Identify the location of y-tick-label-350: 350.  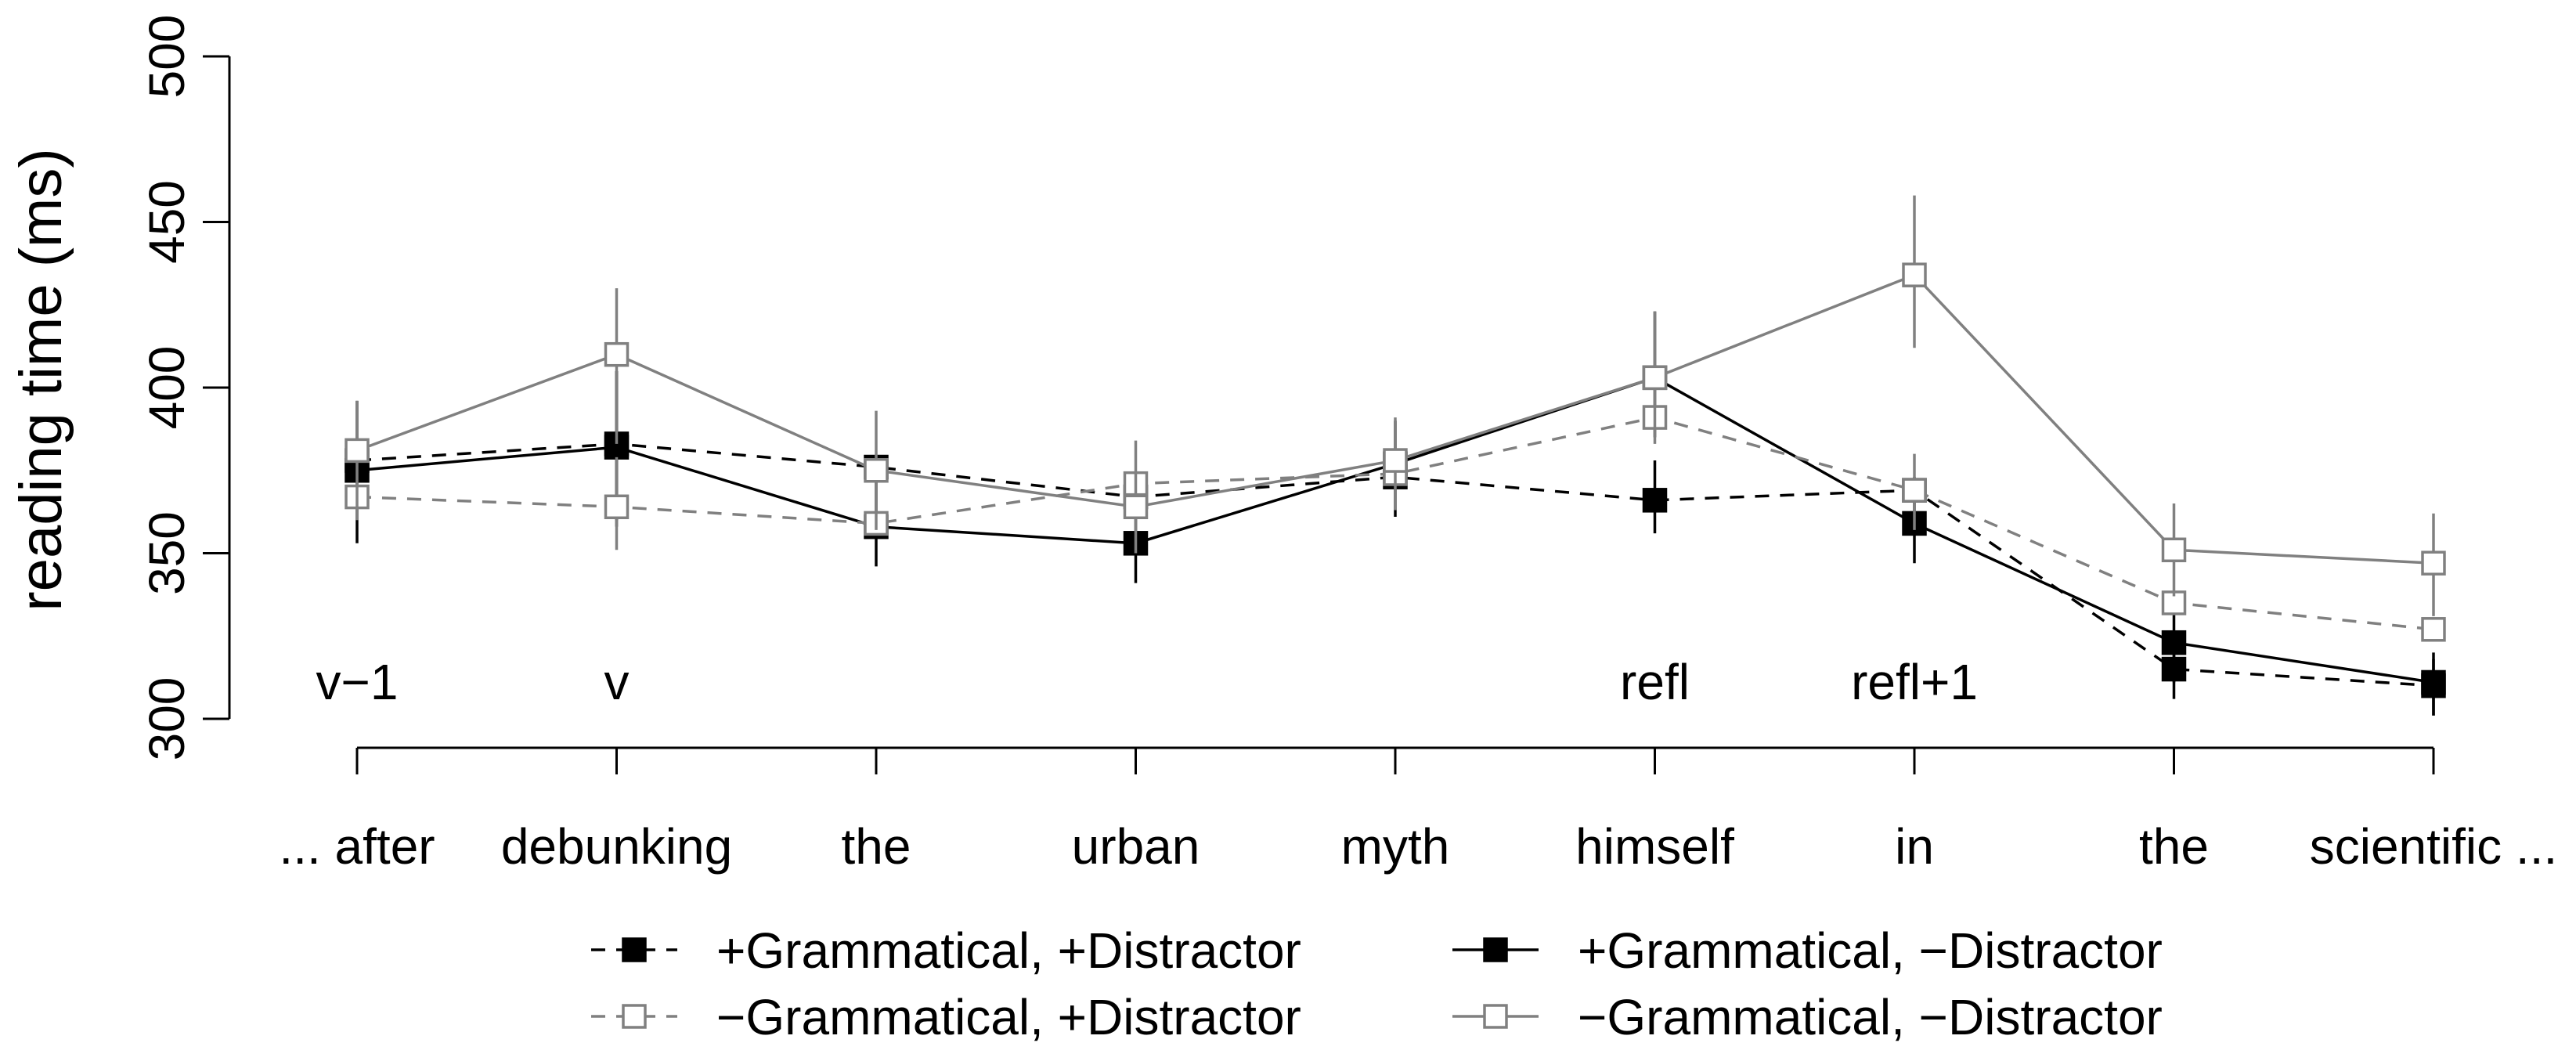
(167, 553).